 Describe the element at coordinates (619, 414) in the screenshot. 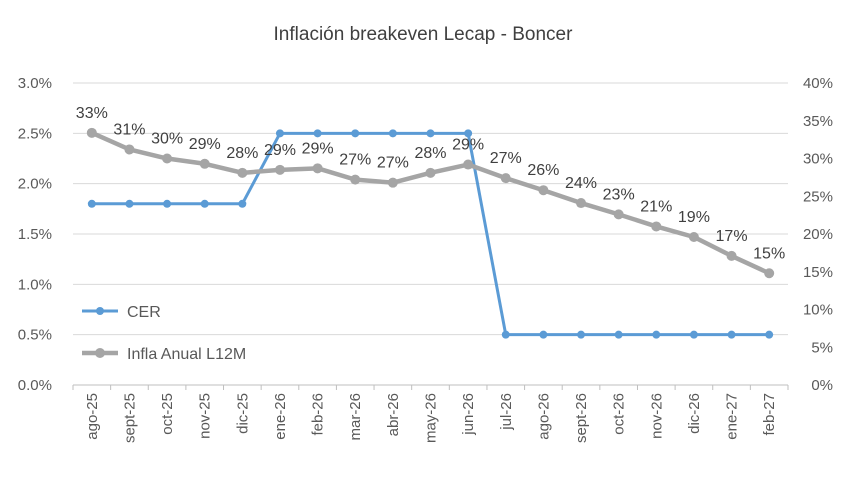

I see `x-tick-label: oct-26` at that location.